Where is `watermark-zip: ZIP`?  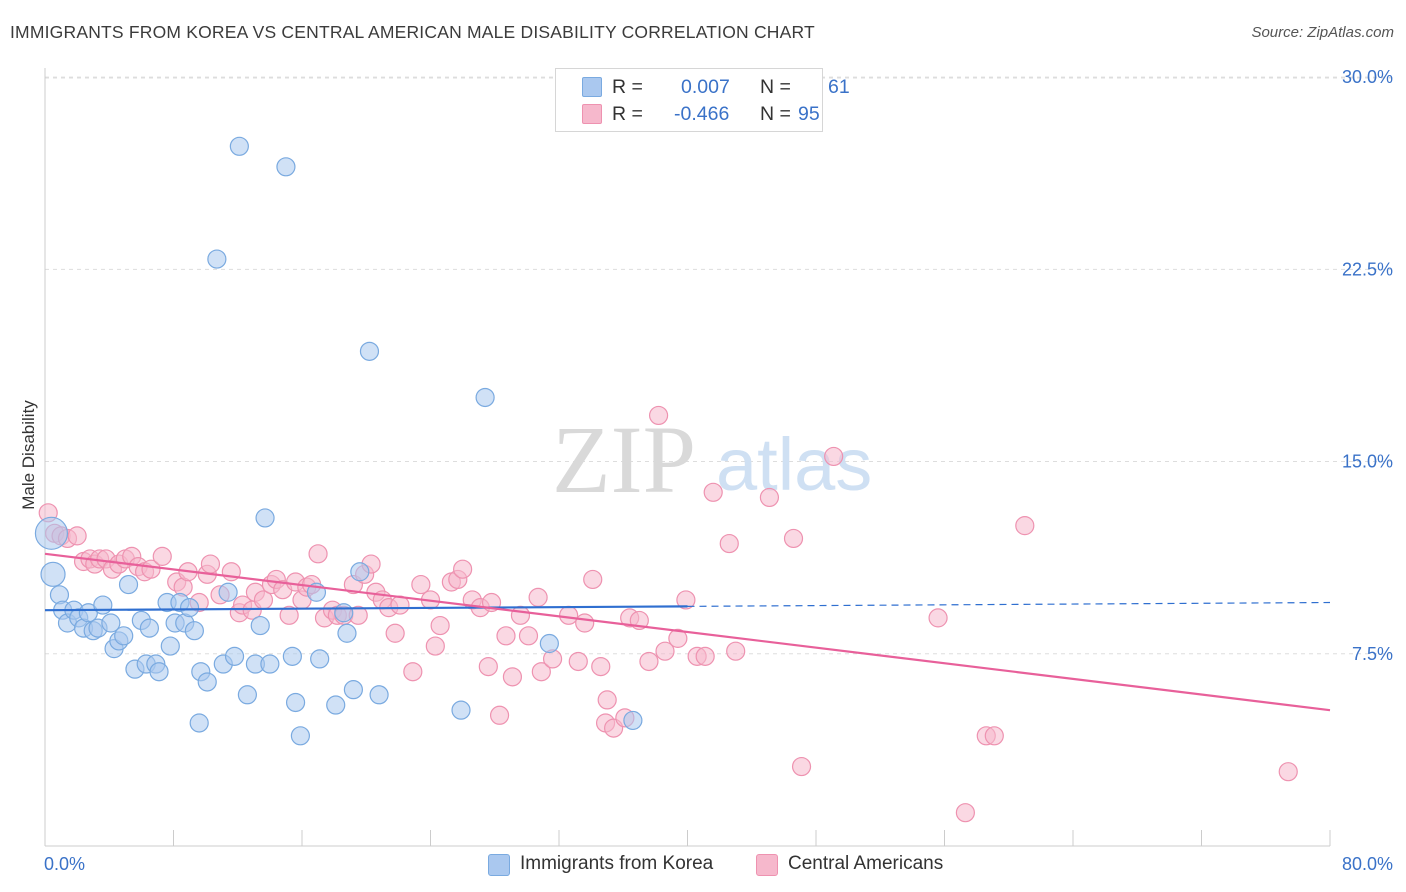 watermark-zip: ZIP is located at coordinates (624, 459).